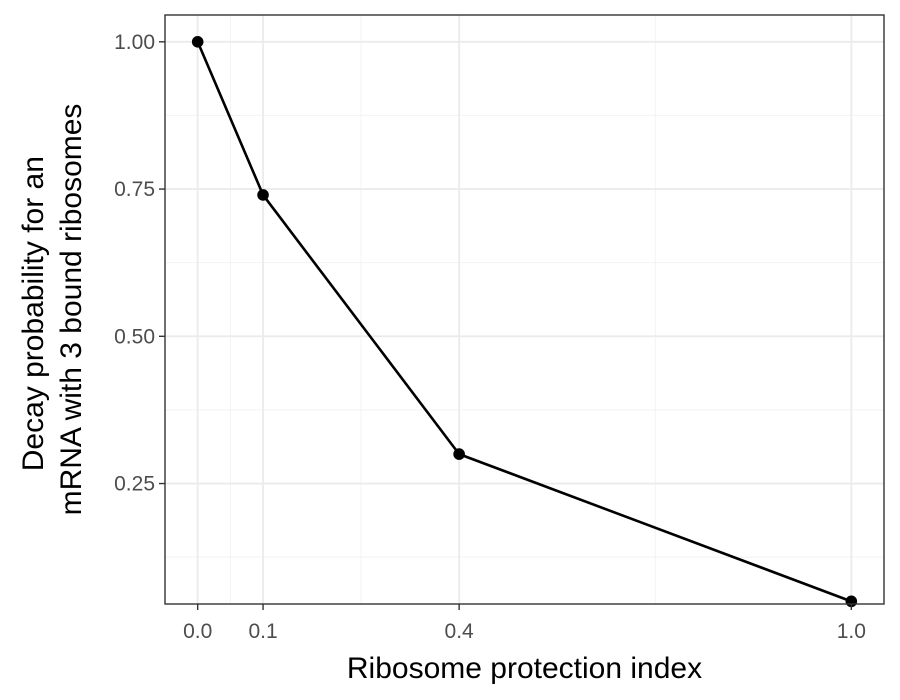 The width and height of the screenshot is (900, 700). I want to click on x-tick-label: 0.0, so click(197, 631).